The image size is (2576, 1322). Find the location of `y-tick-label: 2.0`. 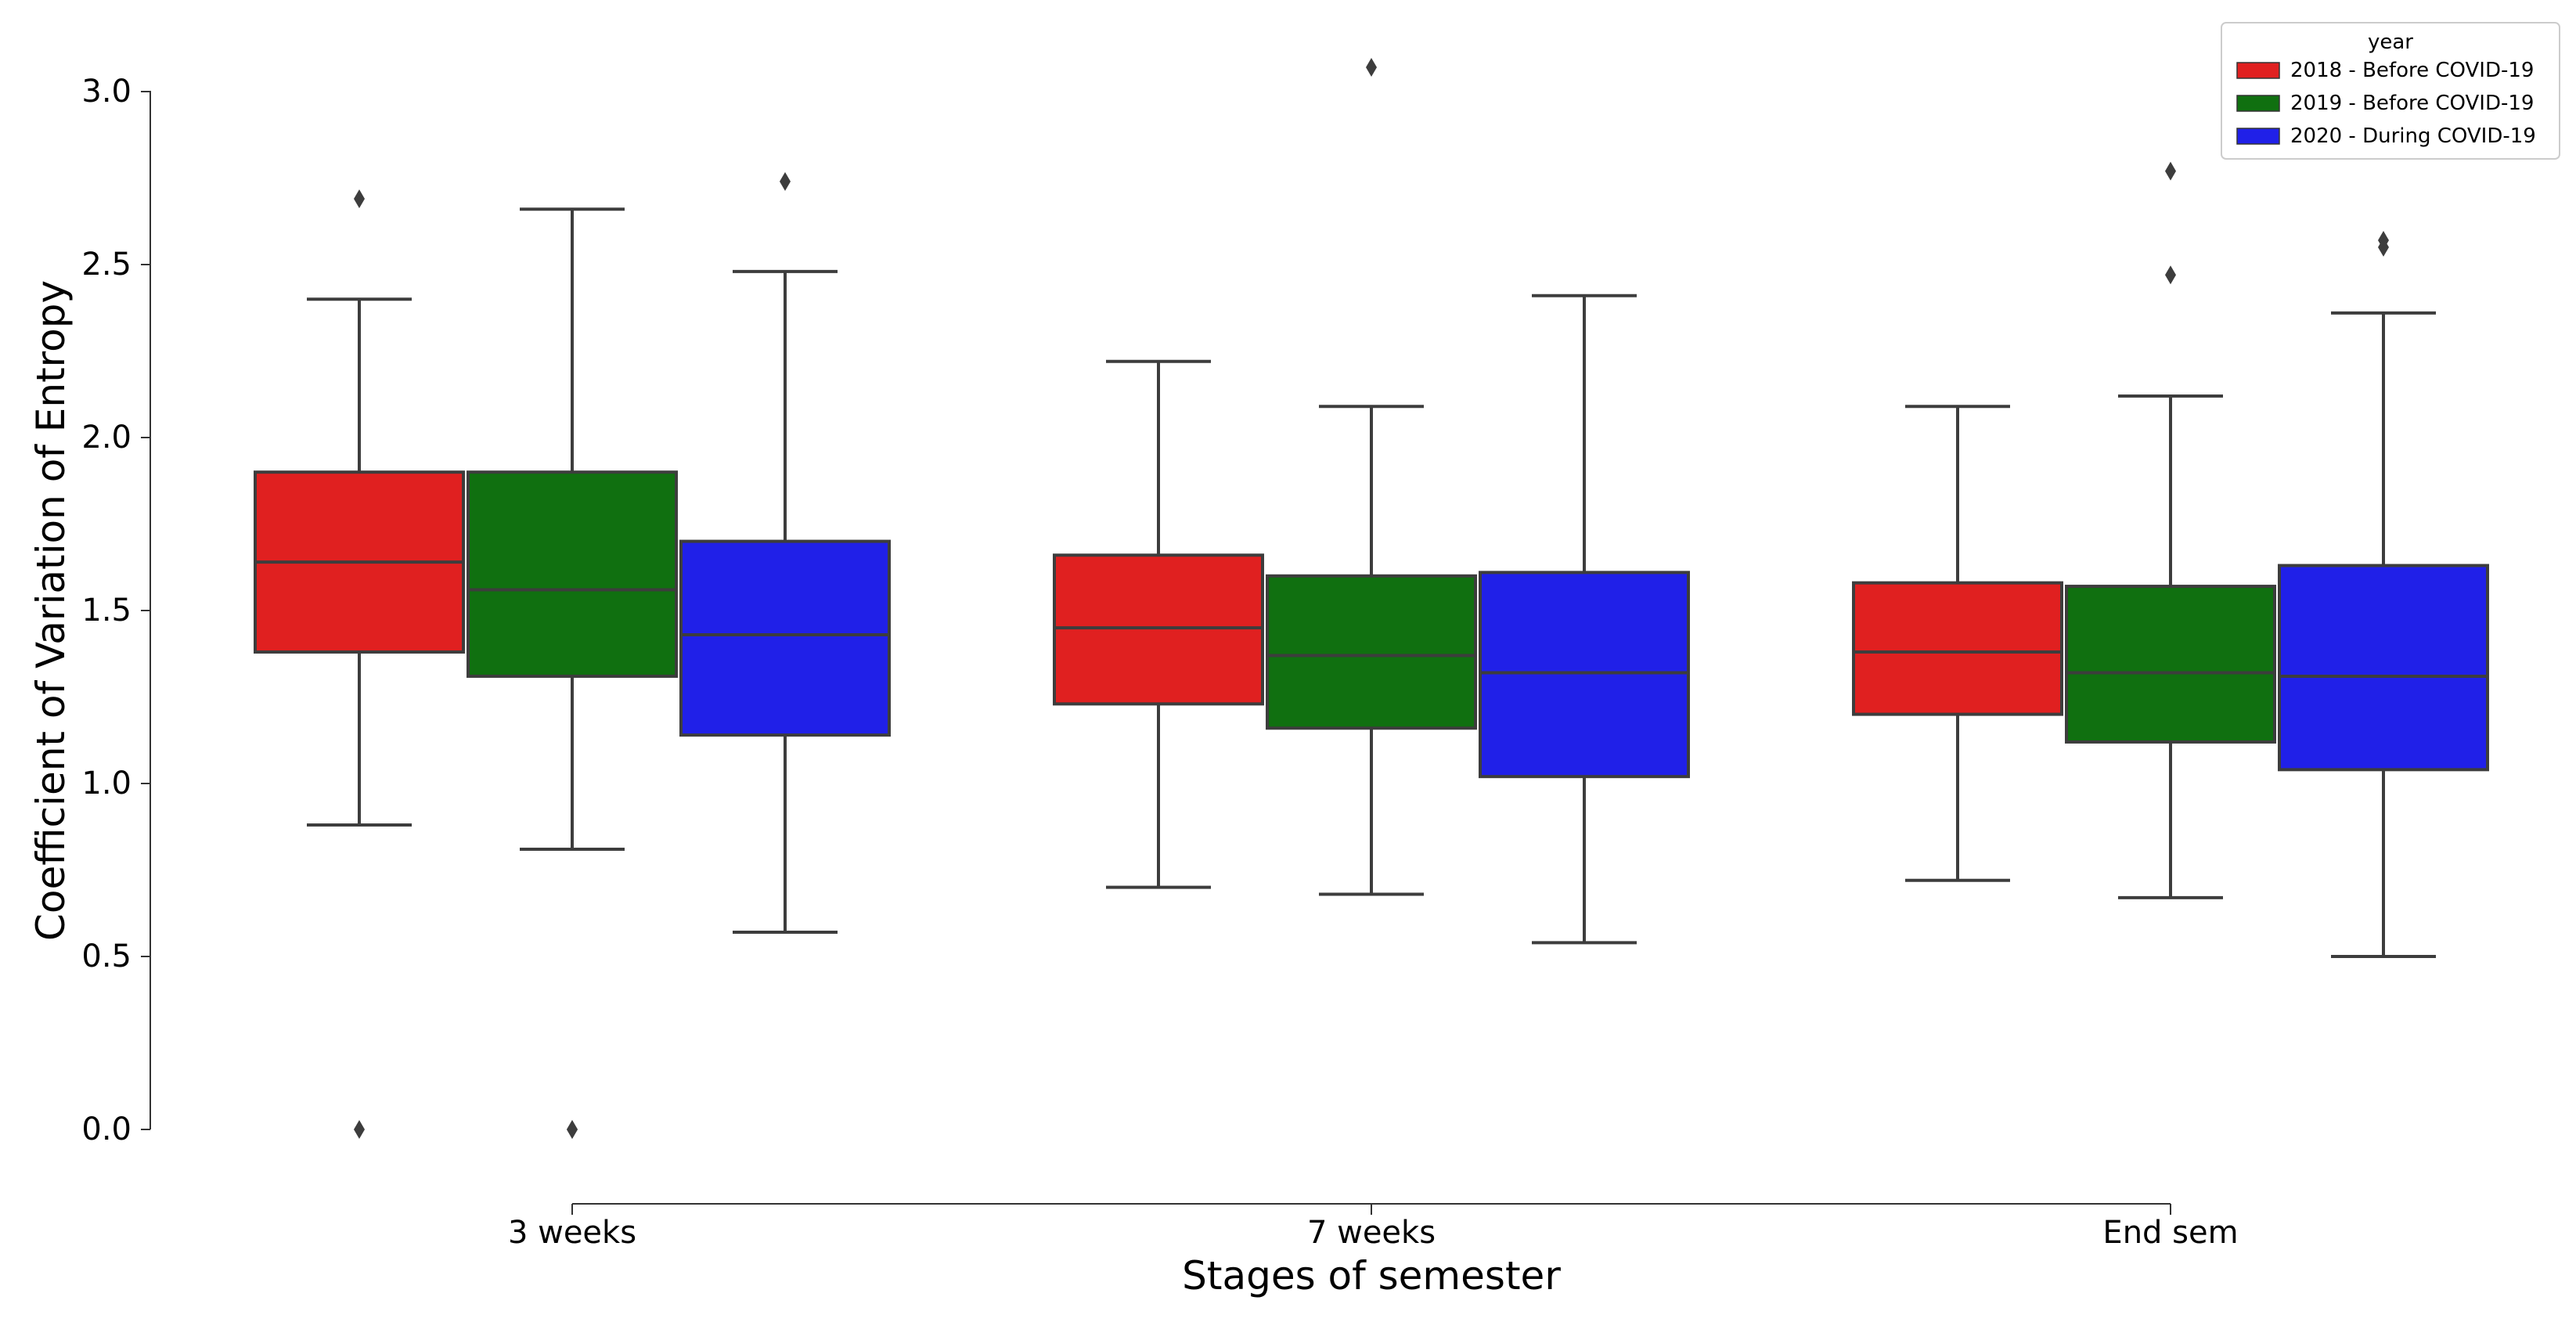

y-tick-label: 2.0 is located at coordinates (106, 438).